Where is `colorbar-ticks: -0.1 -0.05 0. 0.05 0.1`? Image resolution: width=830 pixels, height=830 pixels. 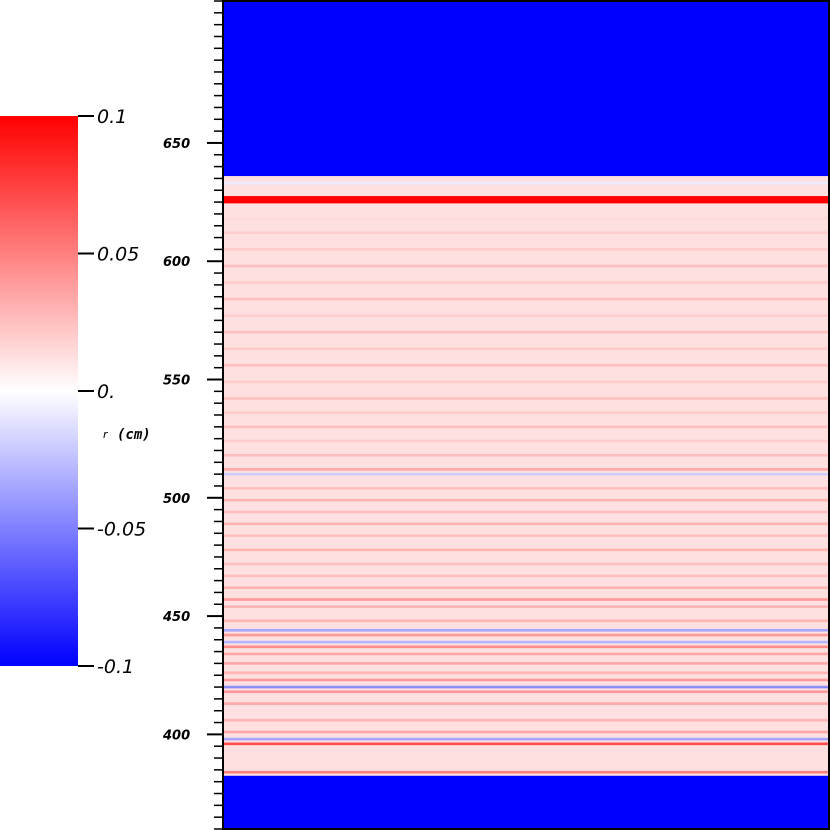 colorbar-ticks: -0.1 -0.05 0. 0.05 0.1 is located at coordinates (112, 392).